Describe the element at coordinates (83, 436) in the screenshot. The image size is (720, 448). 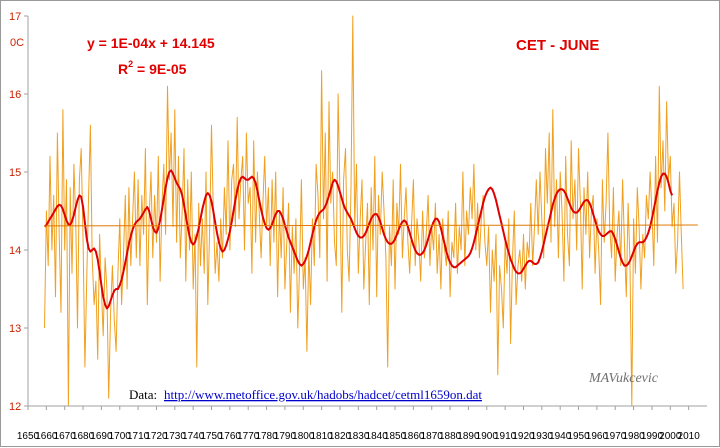
I see `x-tick-label: 1680` at that location.